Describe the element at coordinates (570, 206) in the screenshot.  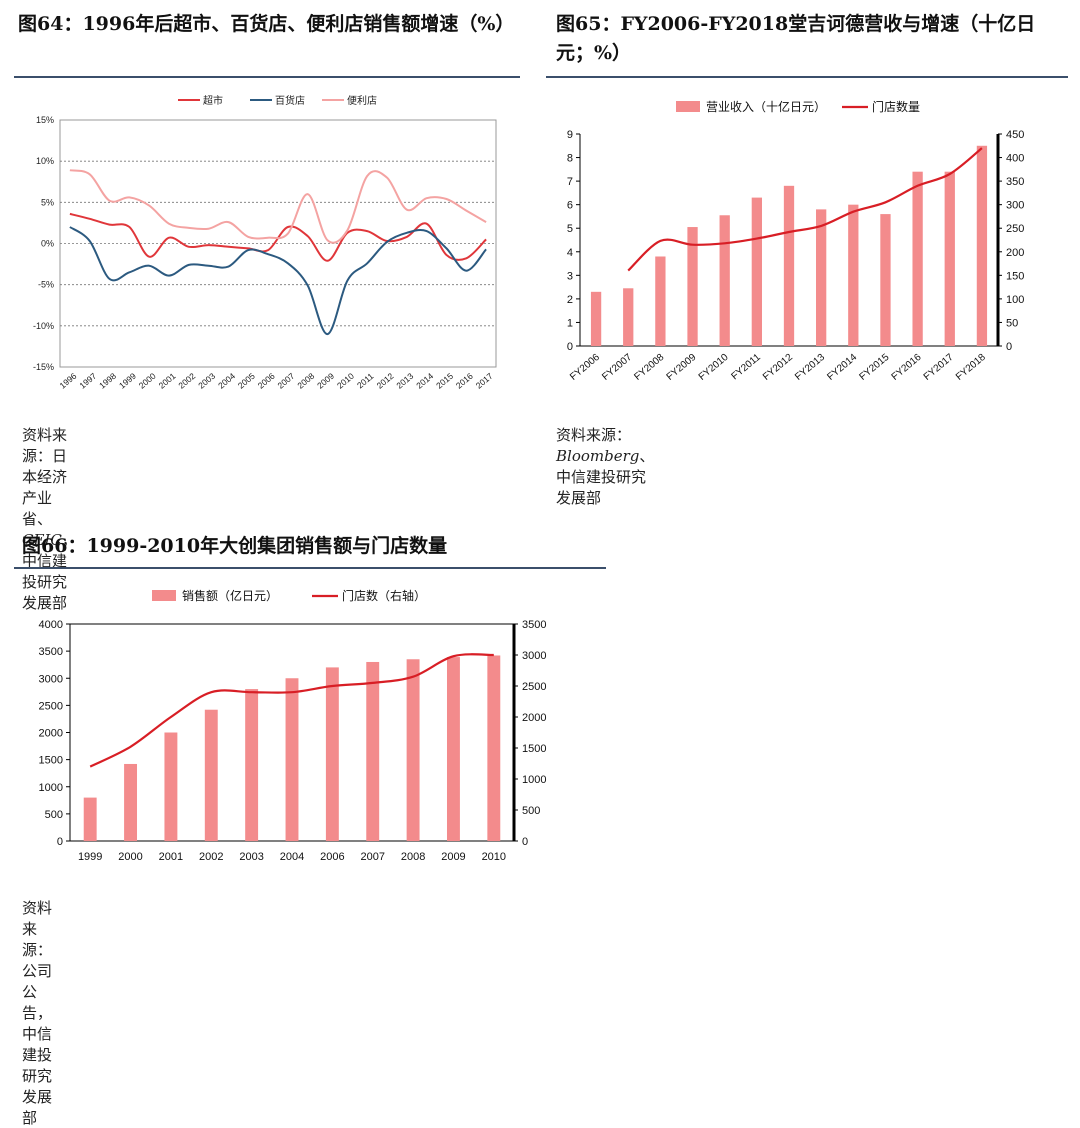
I see `y-tick-label: 6` at that location.